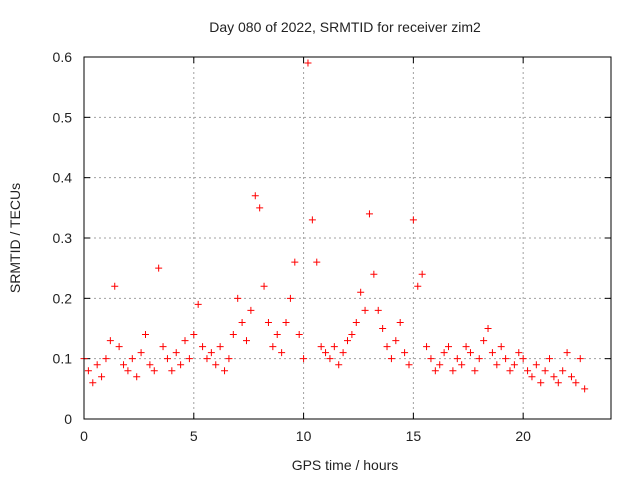 The width and height of the screenshot is (640, 480). I want to click on x-axis-label: GPS time / hours, so click(345, 465).